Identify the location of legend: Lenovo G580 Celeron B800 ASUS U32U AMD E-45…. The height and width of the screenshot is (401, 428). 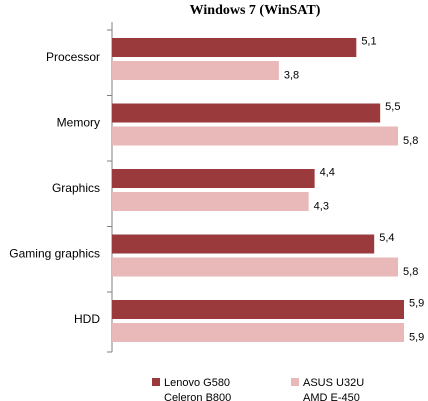
(258, 389).